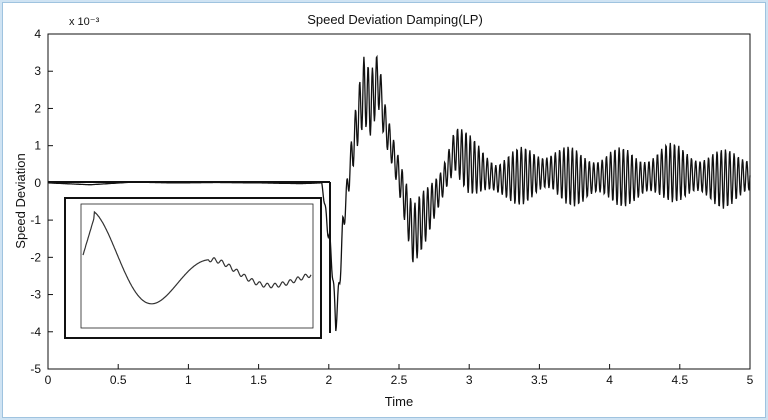  I want to click on inset-plot, so click(193, 268).